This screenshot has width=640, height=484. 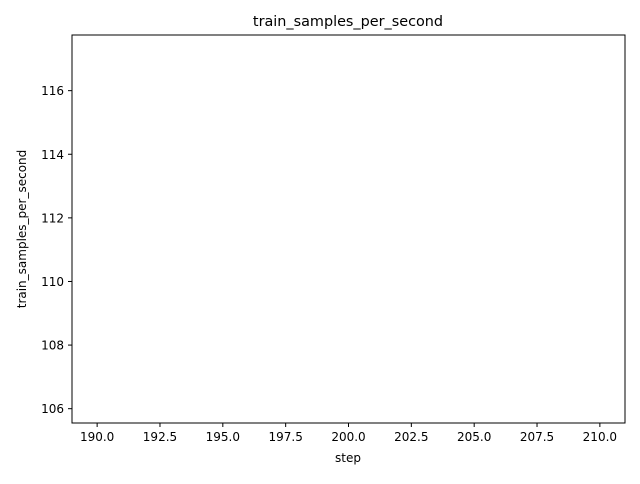 I want to click on x-tick-label: 197.5, so click(x=285, y=437).